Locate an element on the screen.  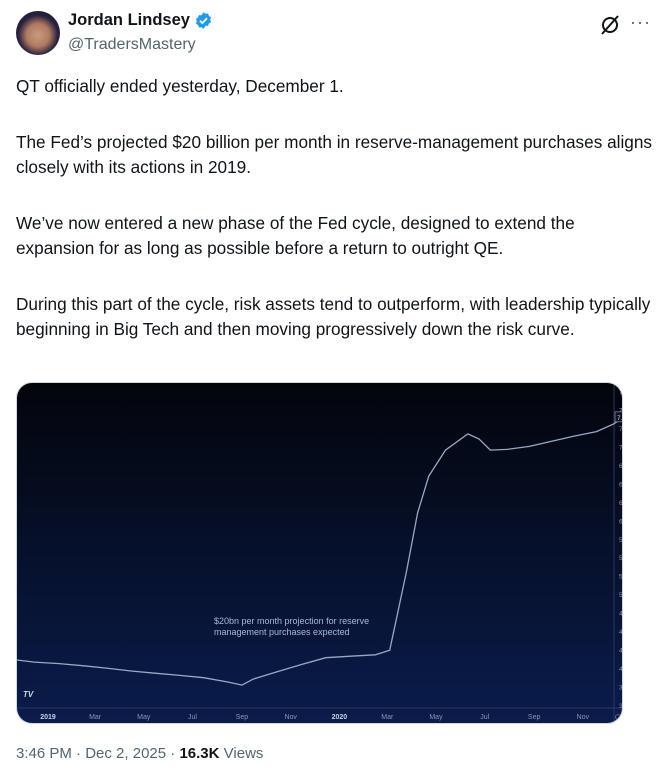
last-value-box is located at coordinates (618, 417).